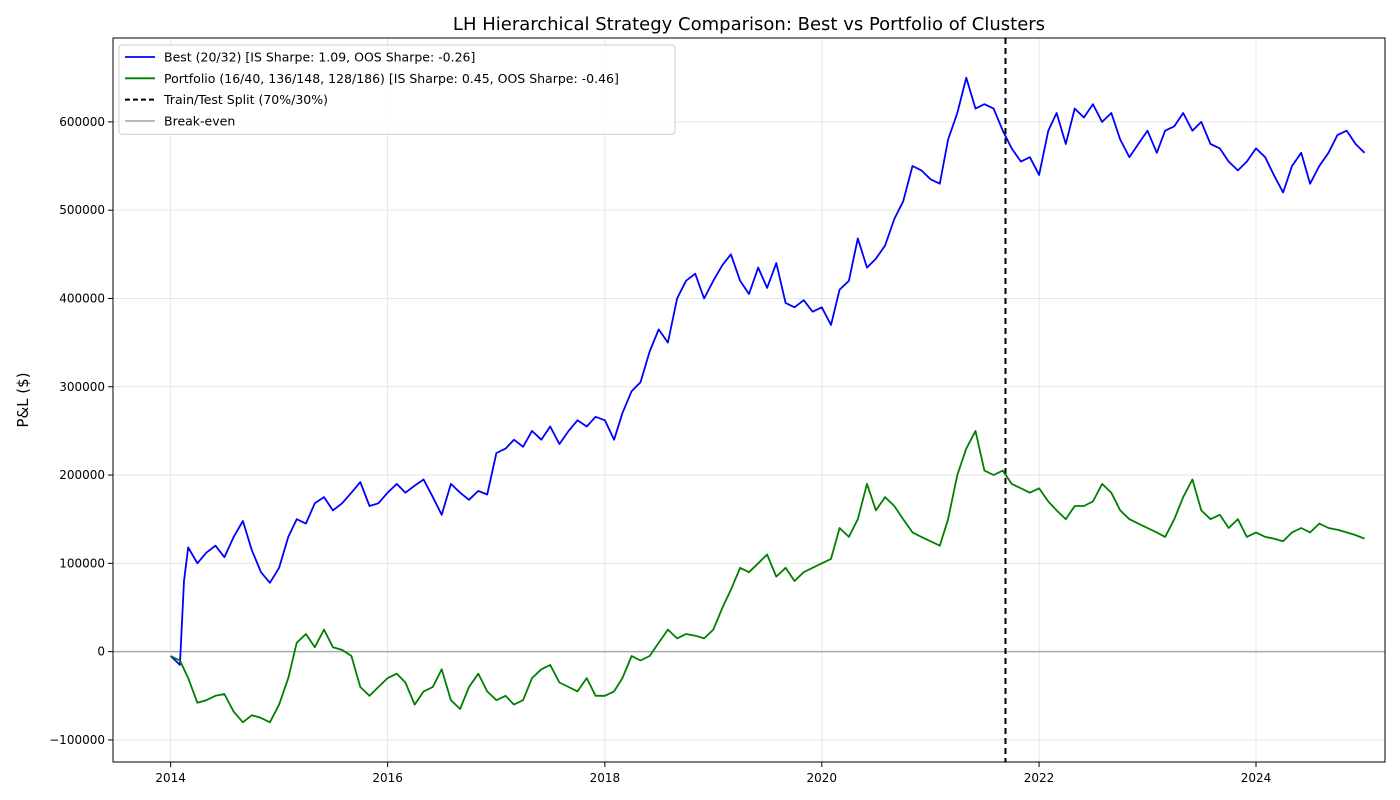 This screenshot has height=800, width=1400. What do you see at coordinates (77, 740) in the screenshot?
I see `y-tick-label: −100000` at bounding box center [77, 740].